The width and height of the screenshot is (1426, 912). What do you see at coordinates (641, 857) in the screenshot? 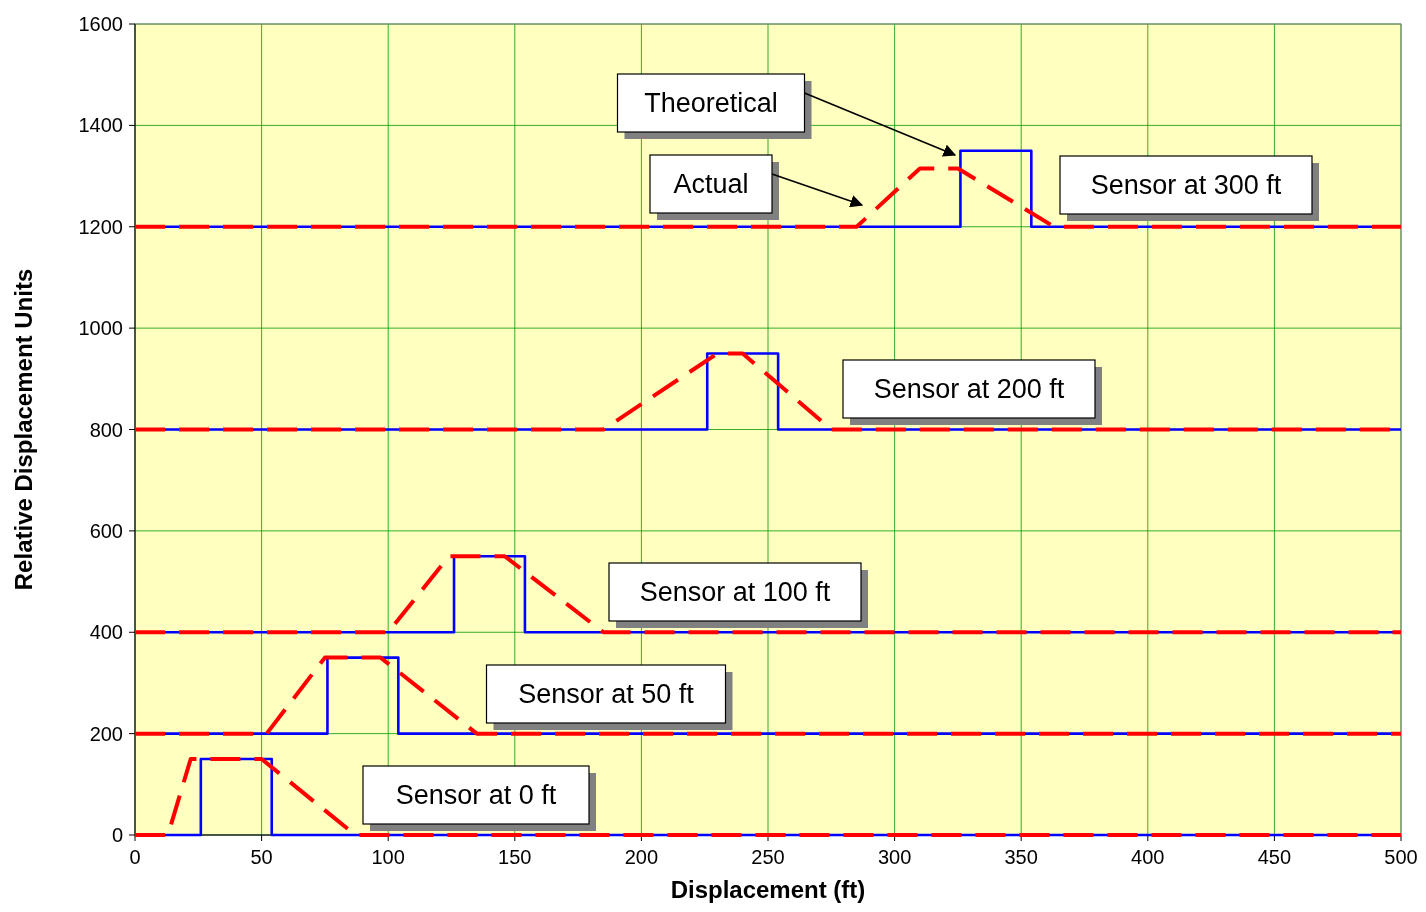
I see `x-tick-label: 200` at bounding box center [641, 857].